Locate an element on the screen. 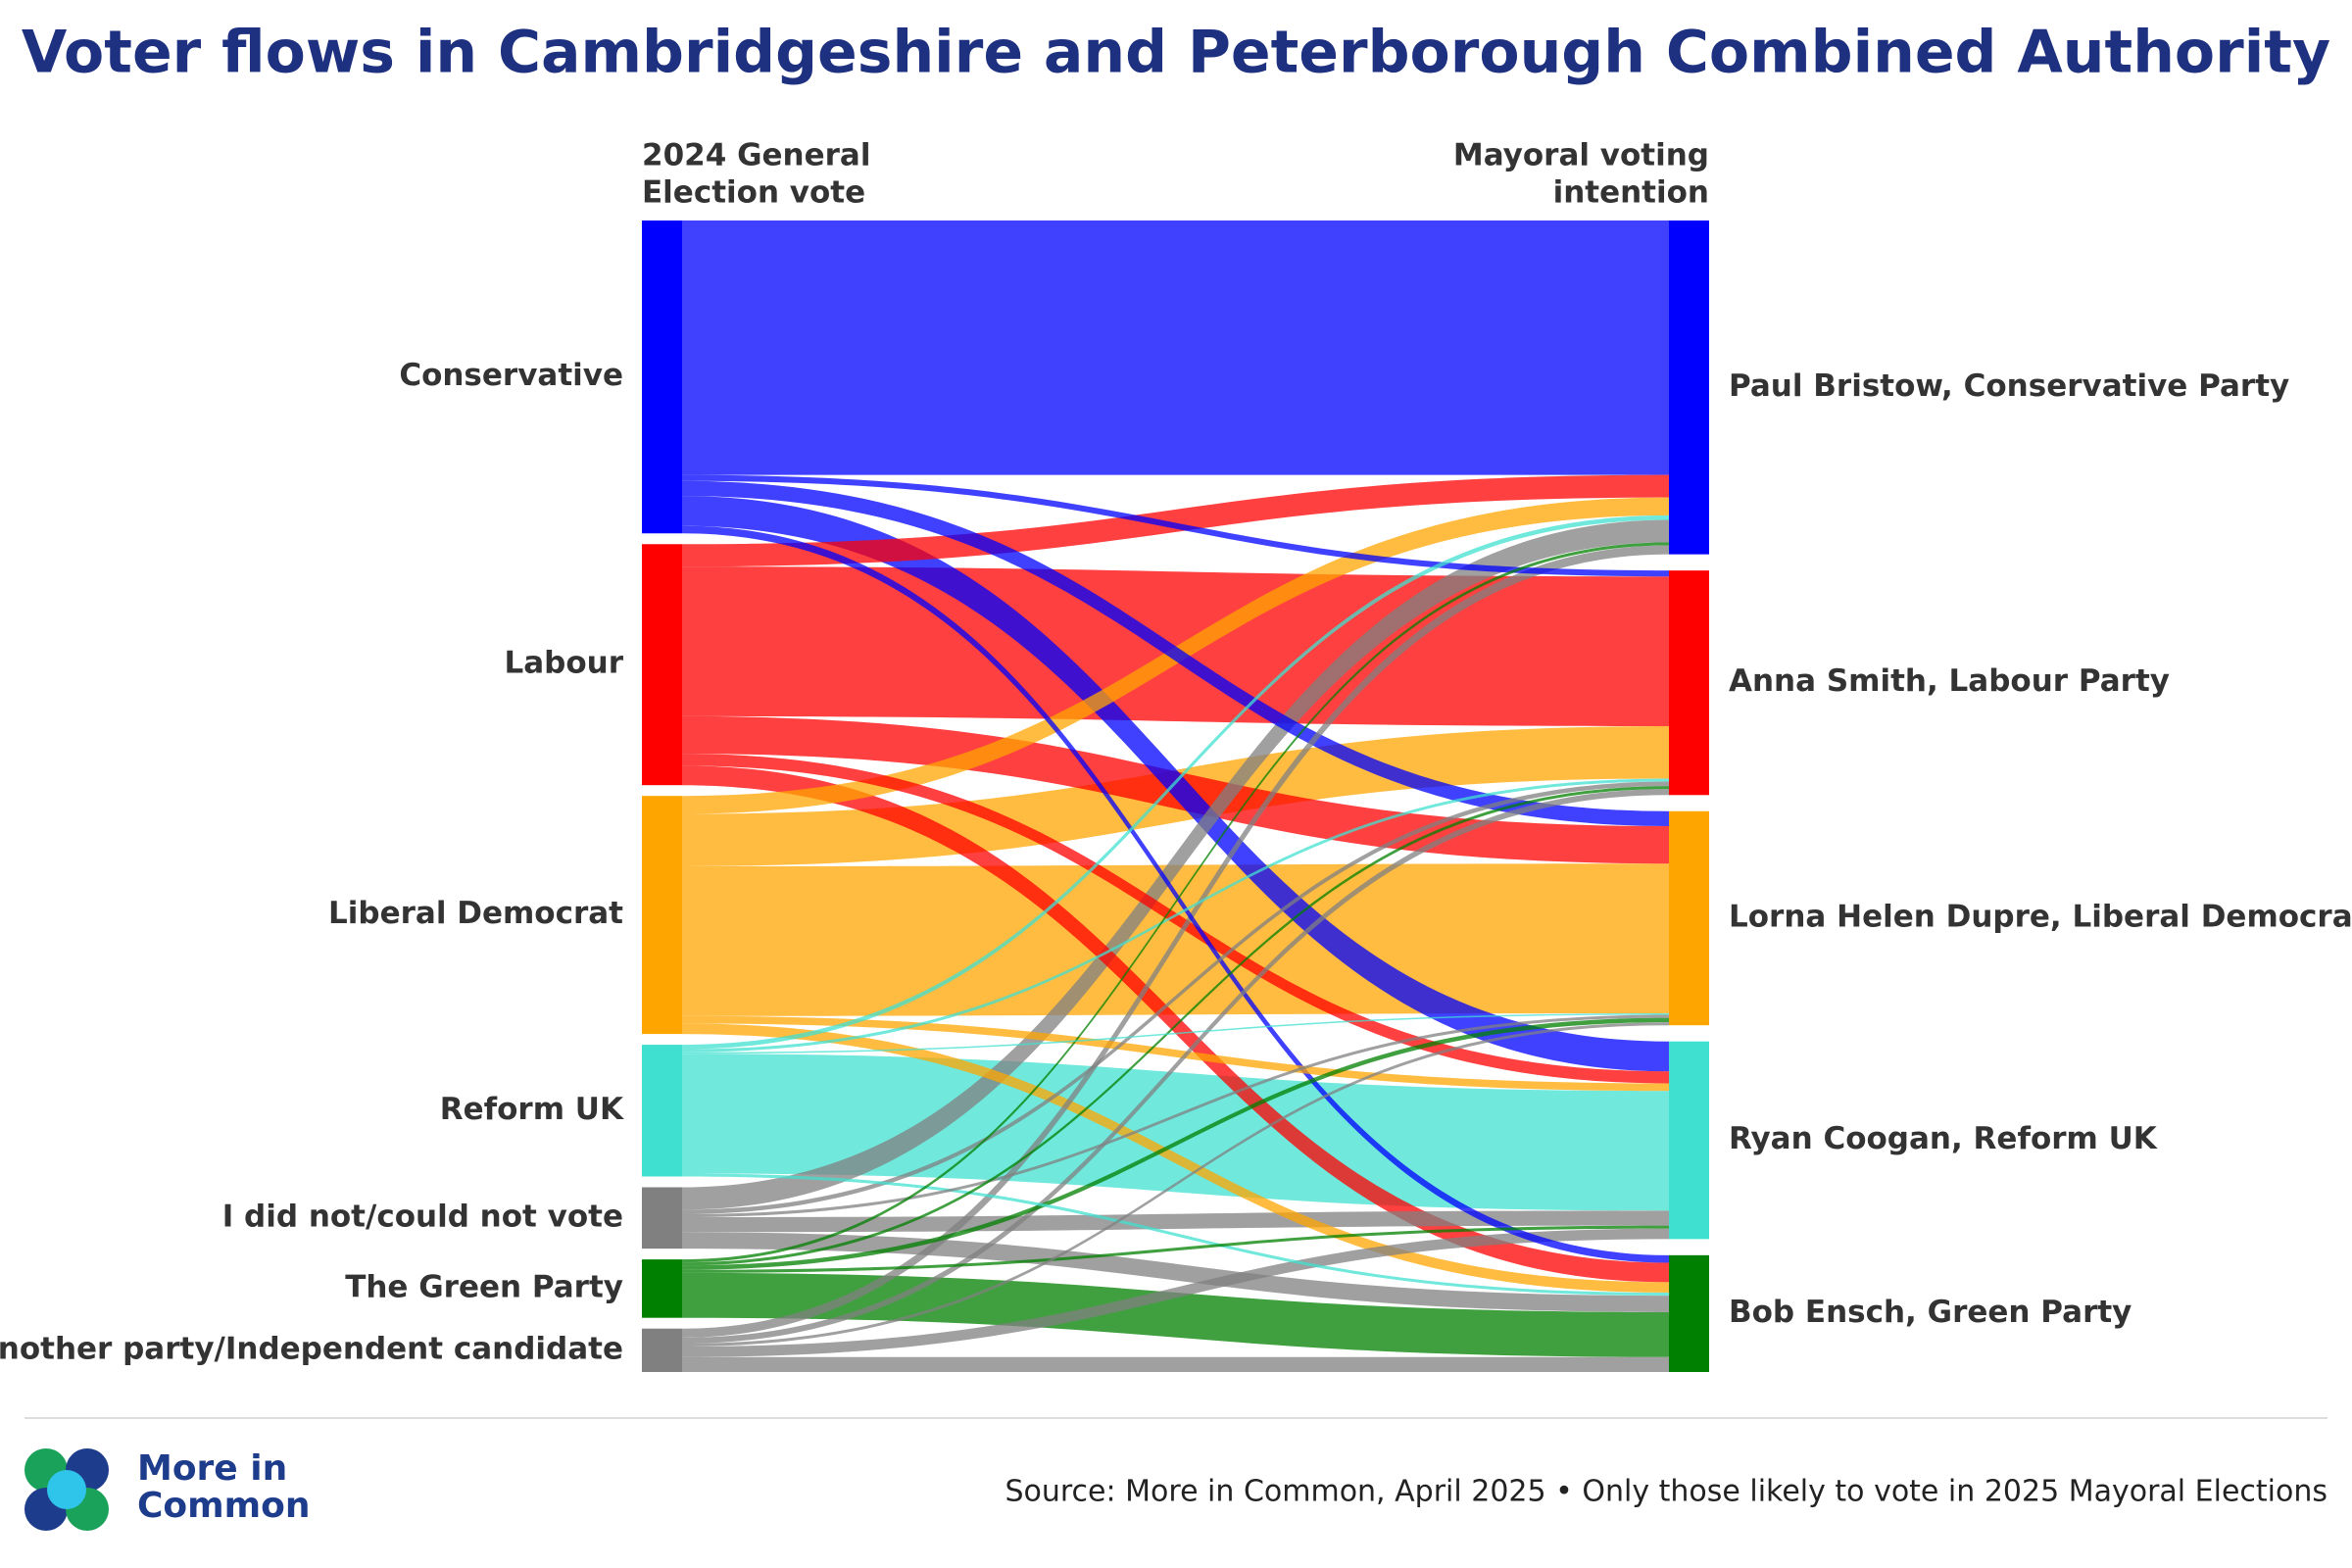 The height and width of the screenshot is (1568, 2352). source-label: The Green Party is located at coordinates (484, 1286).